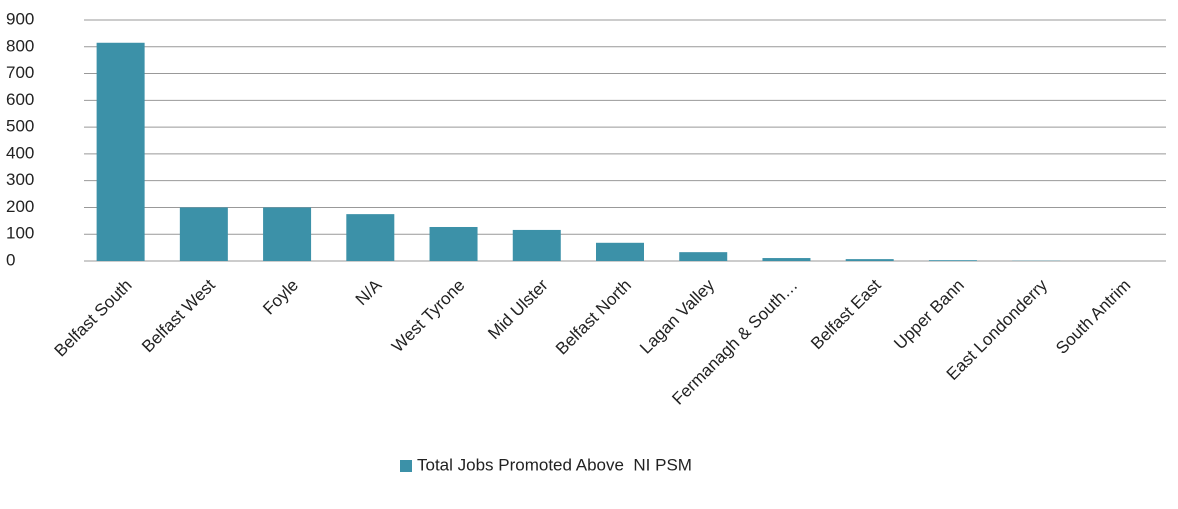 The image size is (1178, 509). What do you see at coordinates (280, 297) in the screenshot?
I see `x-tick-label: Foyle` at bounding box center [280, 297].